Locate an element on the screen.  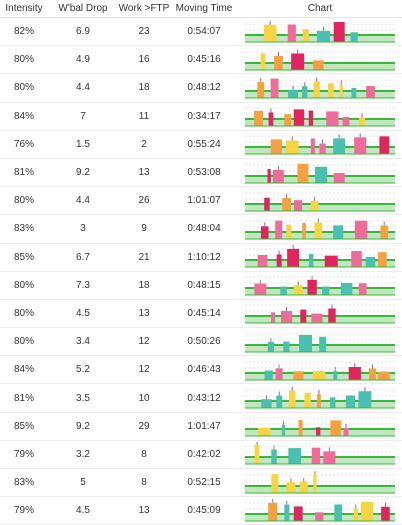
table-row: 84% 5.2 12 0:46:43 is located at coordinates (201, 370).